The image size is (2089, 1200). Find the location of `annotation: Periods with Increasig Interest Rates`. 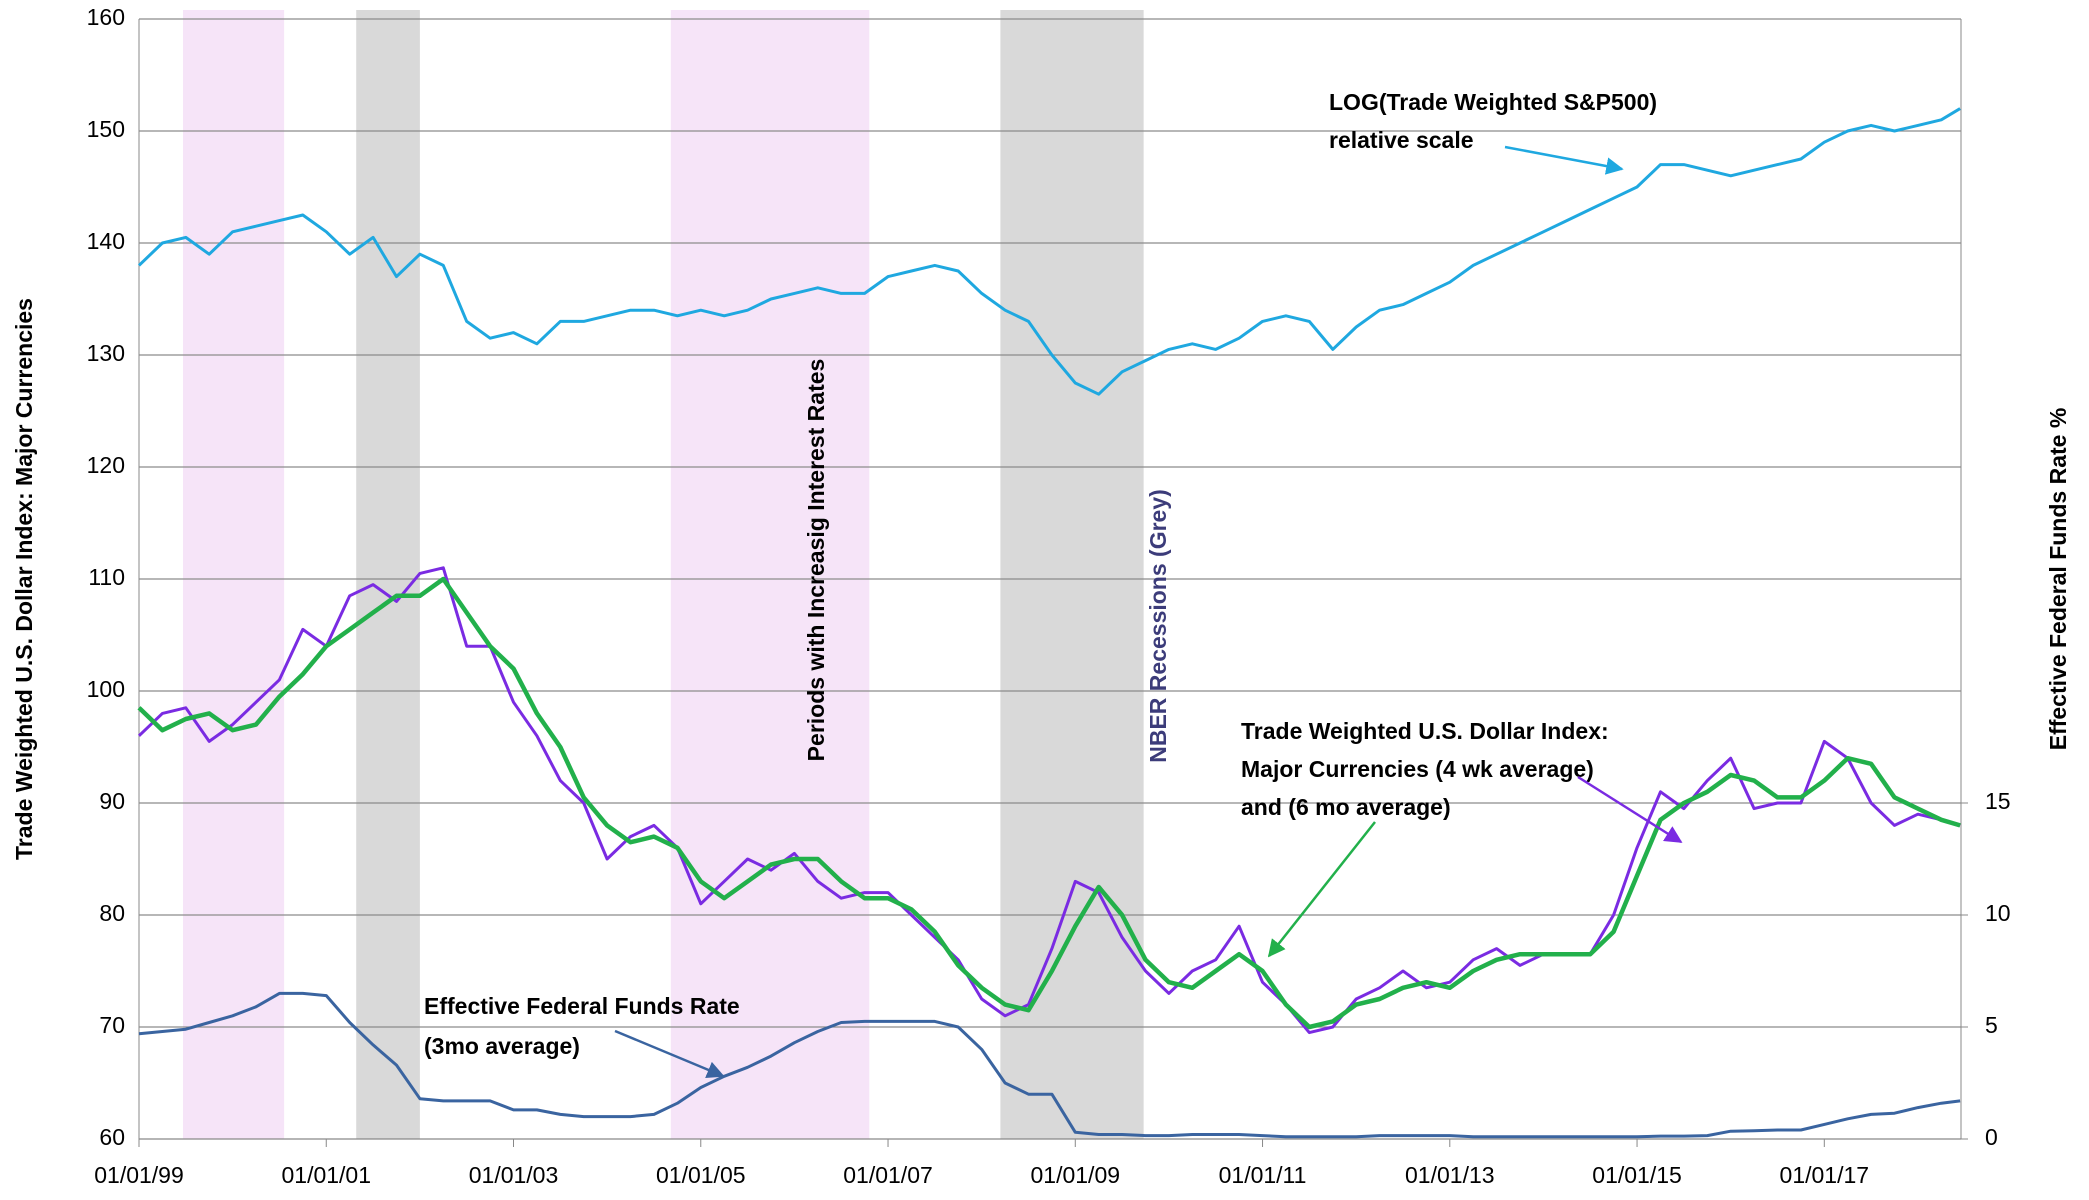

annotation: Periods with Increasig Interest Rates is located at coordinates (816, 560).